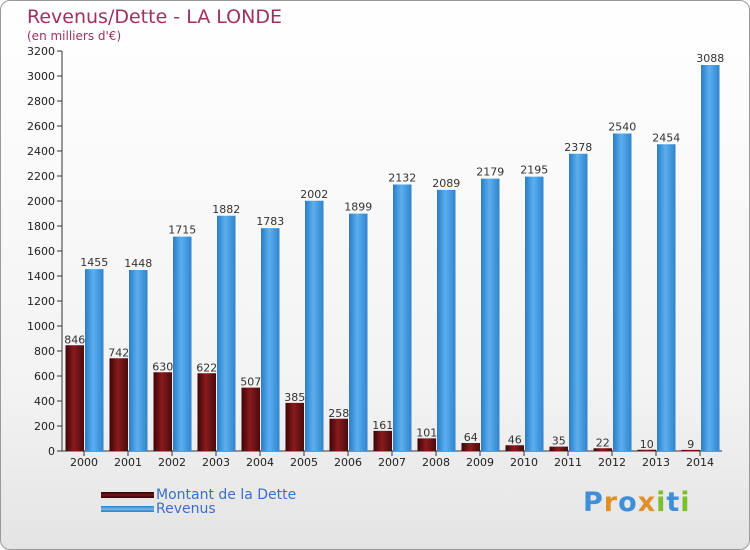  I want to click on bar-revenus-2014, so click(710, 258).